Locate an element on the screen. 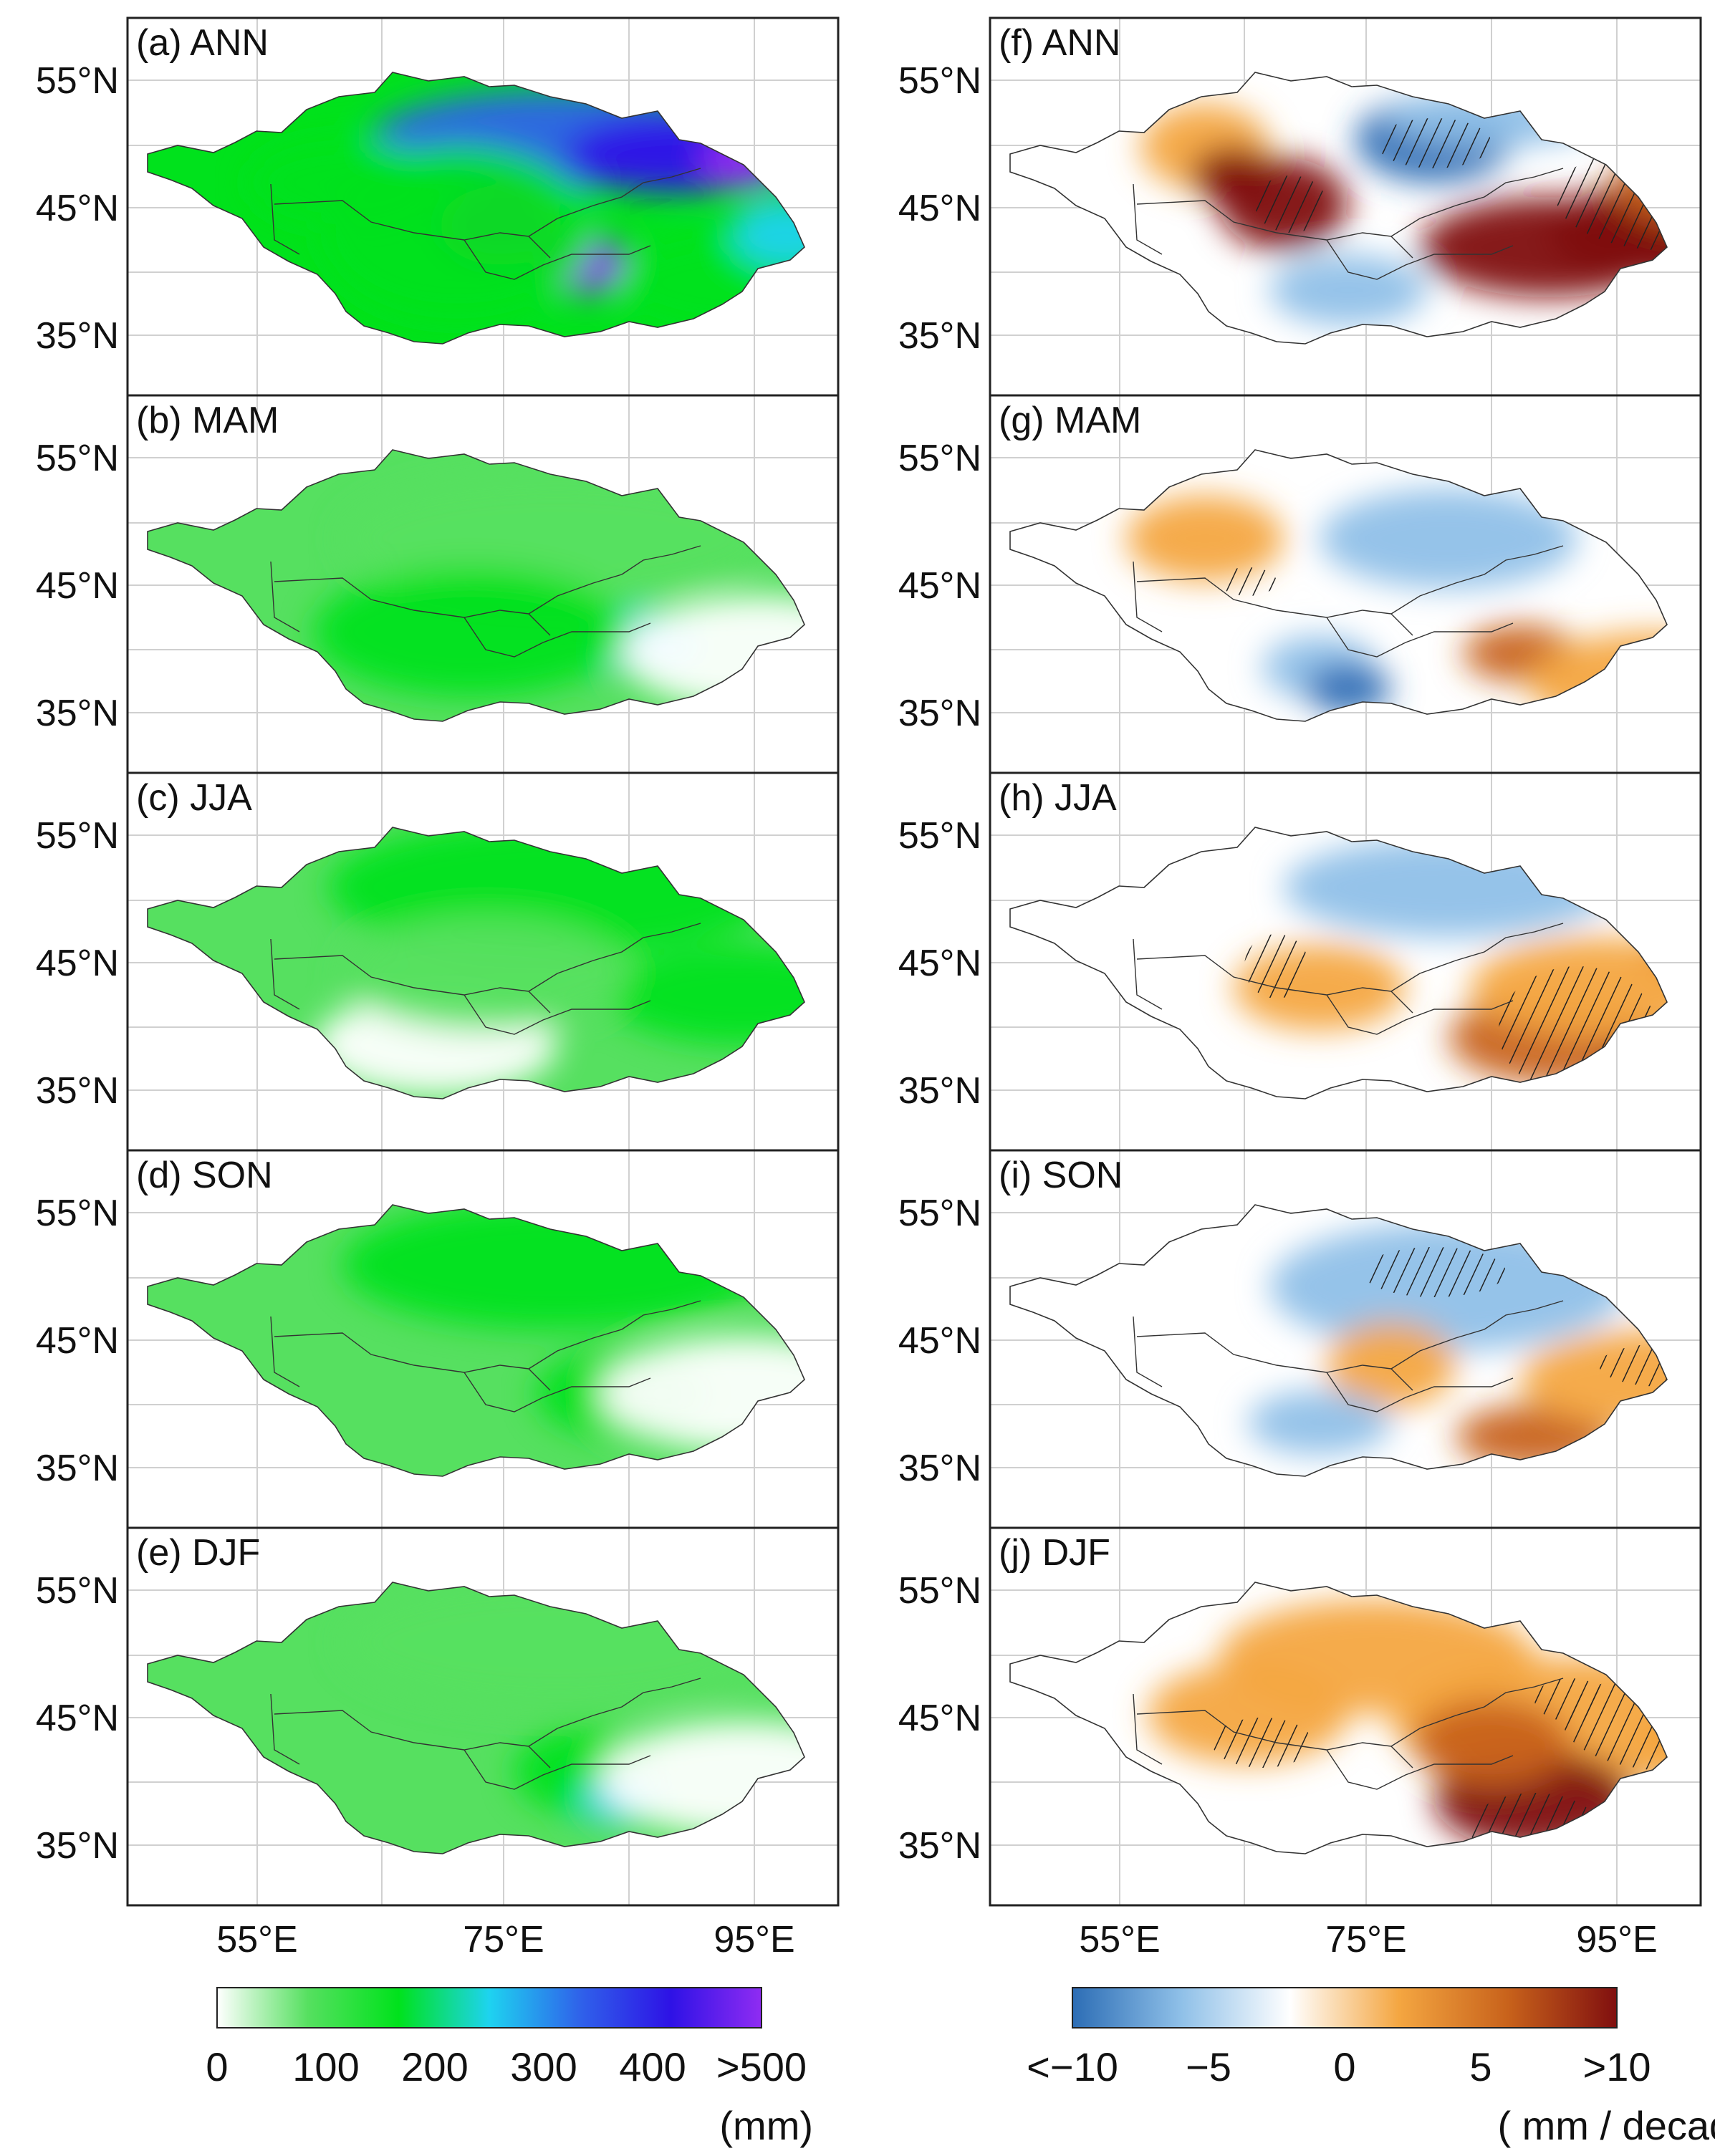  map-panel-1-0: (f) ANN 55°N 45°N 35°N is located at coordinates (1300, 206).